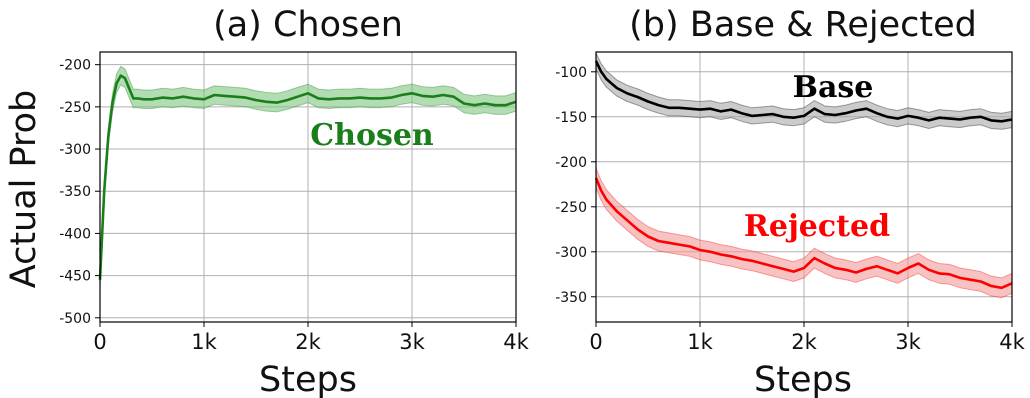 The width and height of the screenshot is (1030, 398). I want to click on annotation-chosen: Chosen, so click(372, 135).